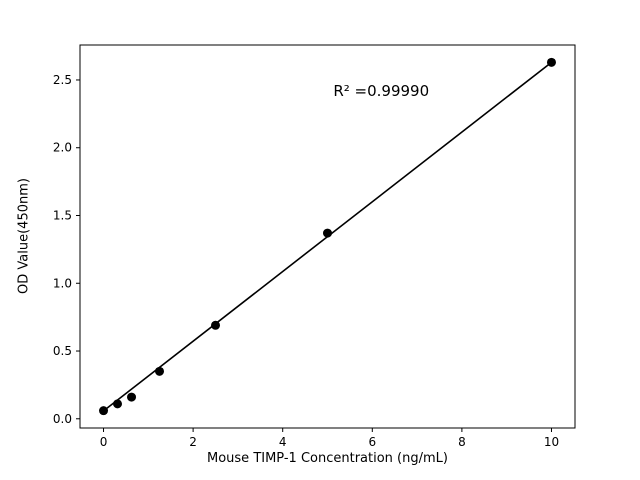 The width and height of the screenshot is (640, 480). Describe the element at coordinates (381, 91) in the screenshot. I see `r-squared-annotation: R² =0.99990` at that location.